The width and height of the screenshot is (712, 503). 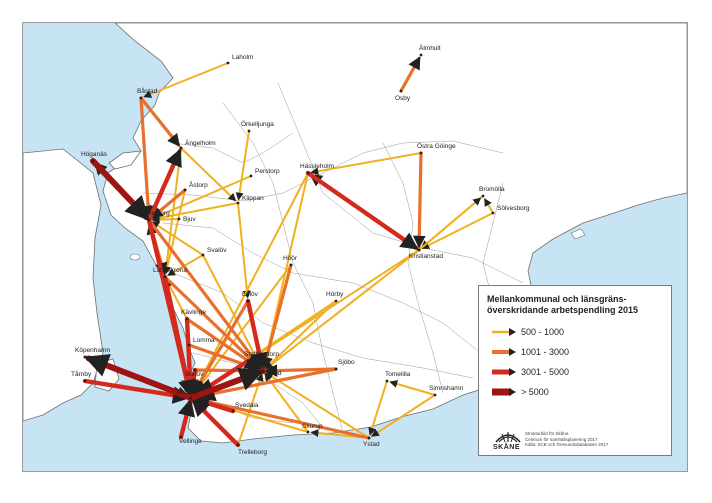 I want to click on skane-logo, so click(x=508, y=437).